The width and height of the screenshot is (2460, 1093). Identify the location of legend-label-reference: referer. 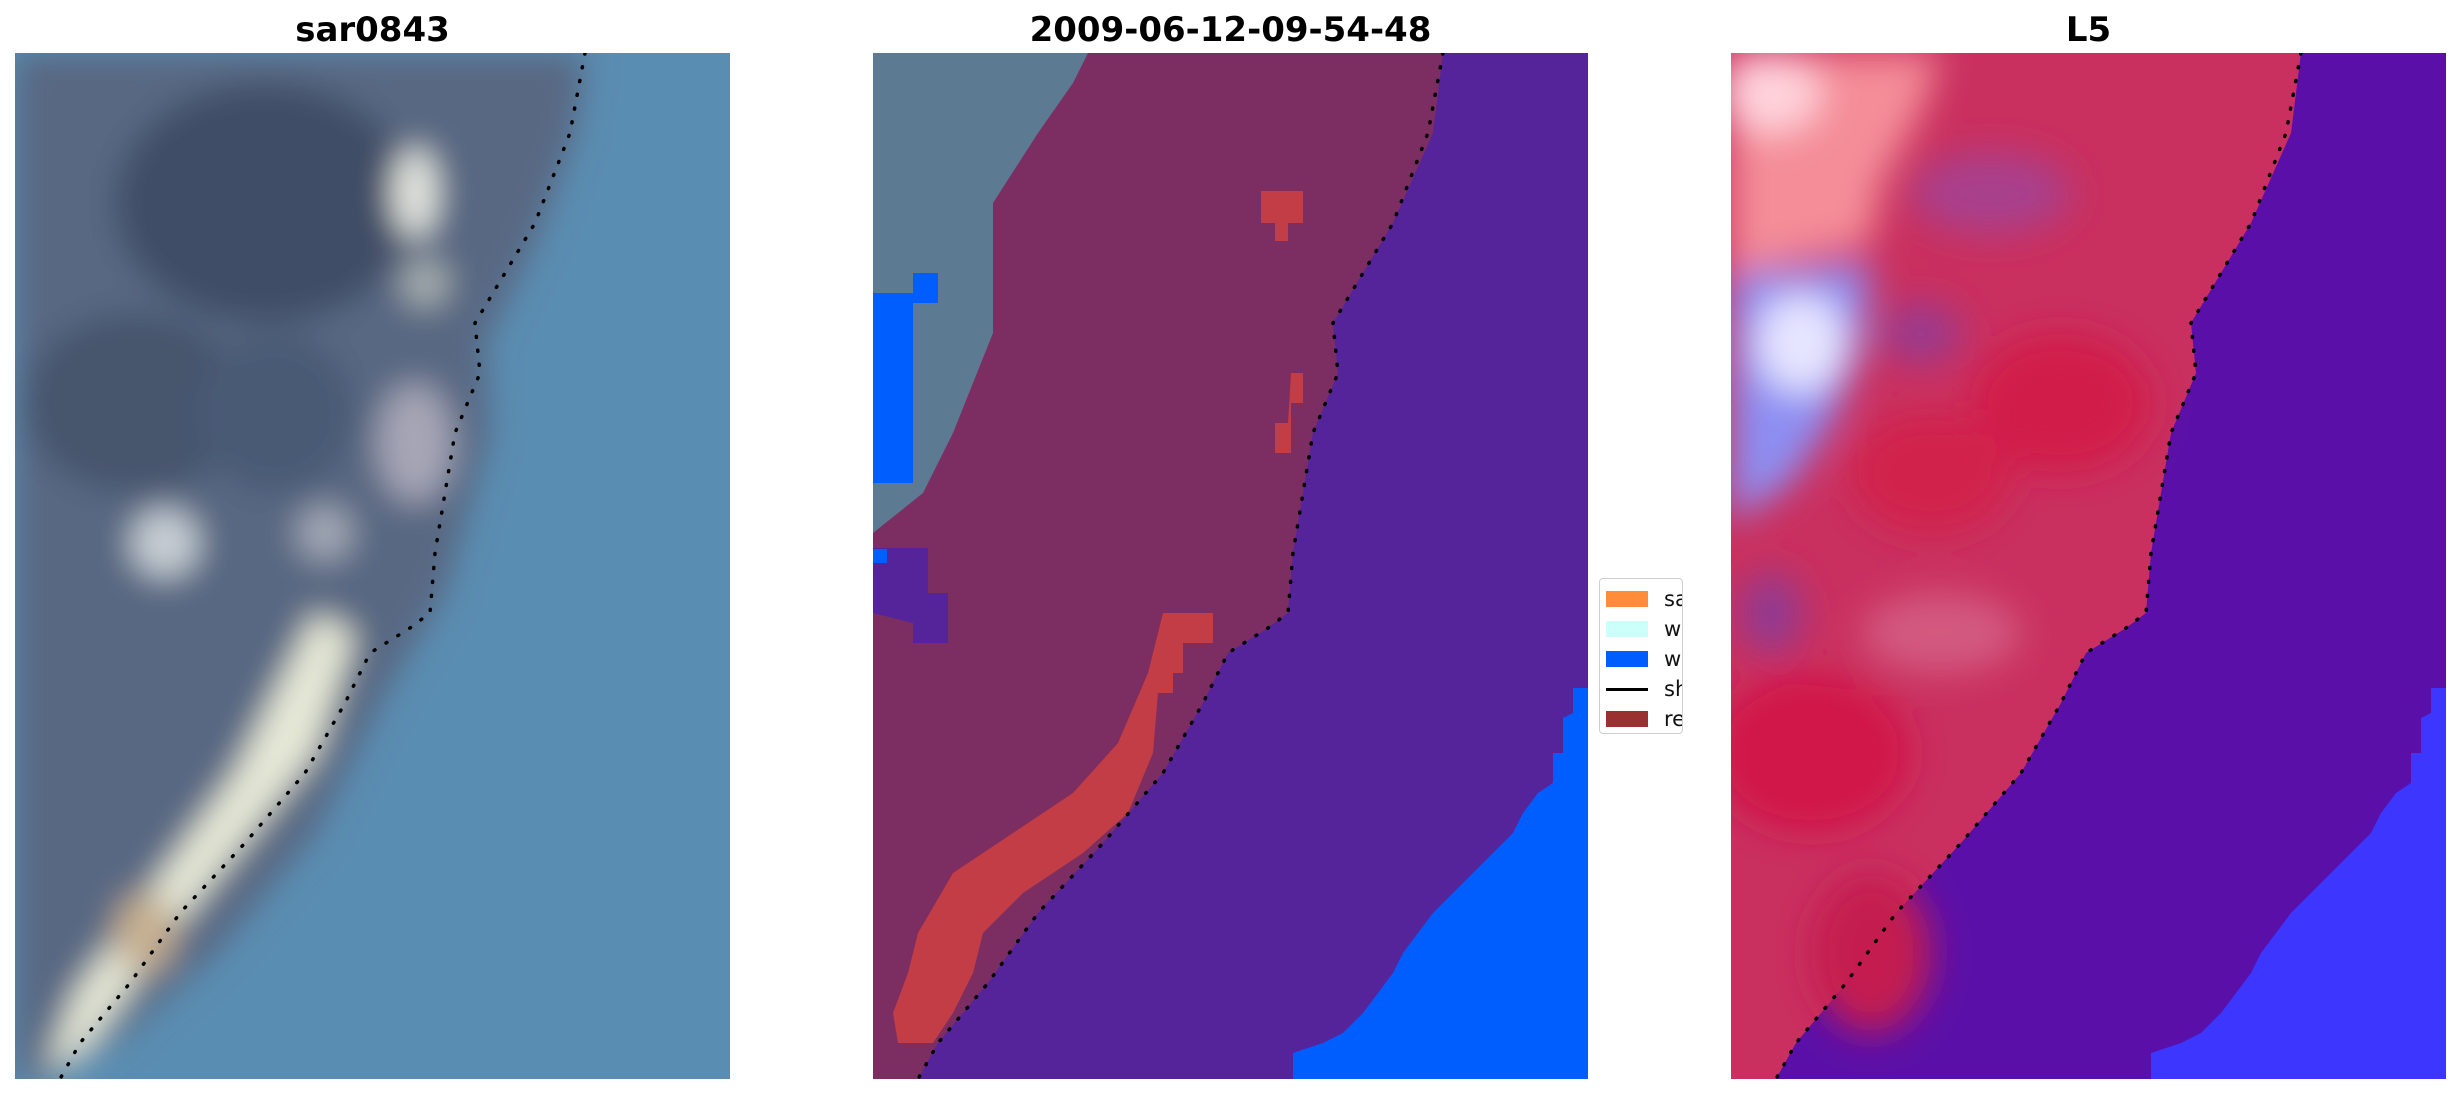
(1673, 719).